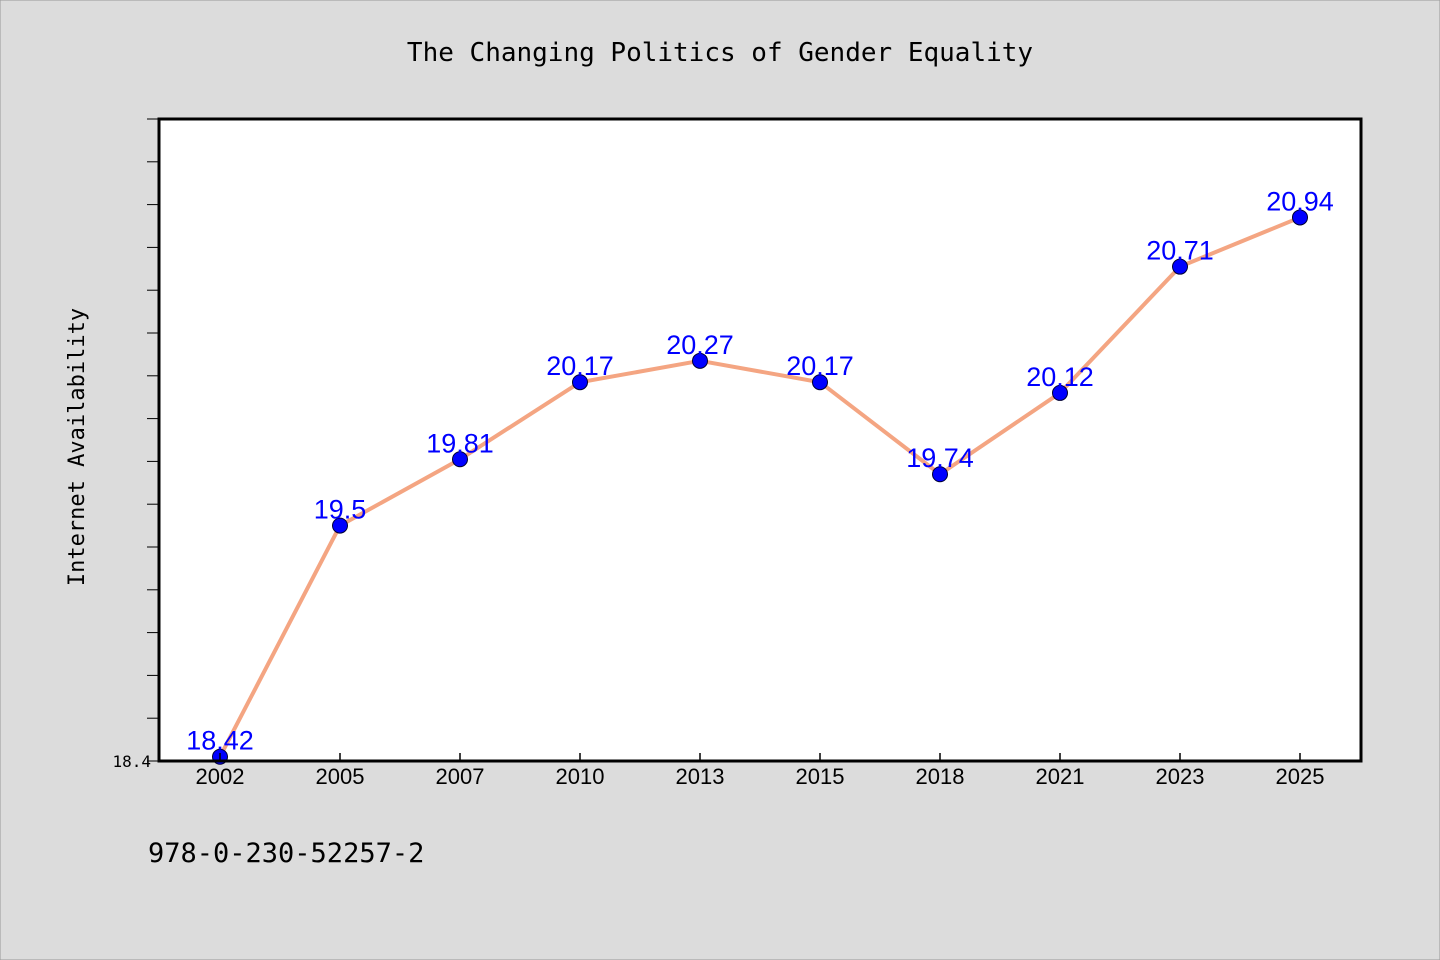 This screenshot has height=960, width=1440. Describe the element at coordinates (286, 853) in the screenshot. I see `isbn-text: 978-0-230-52257-2` at that location.